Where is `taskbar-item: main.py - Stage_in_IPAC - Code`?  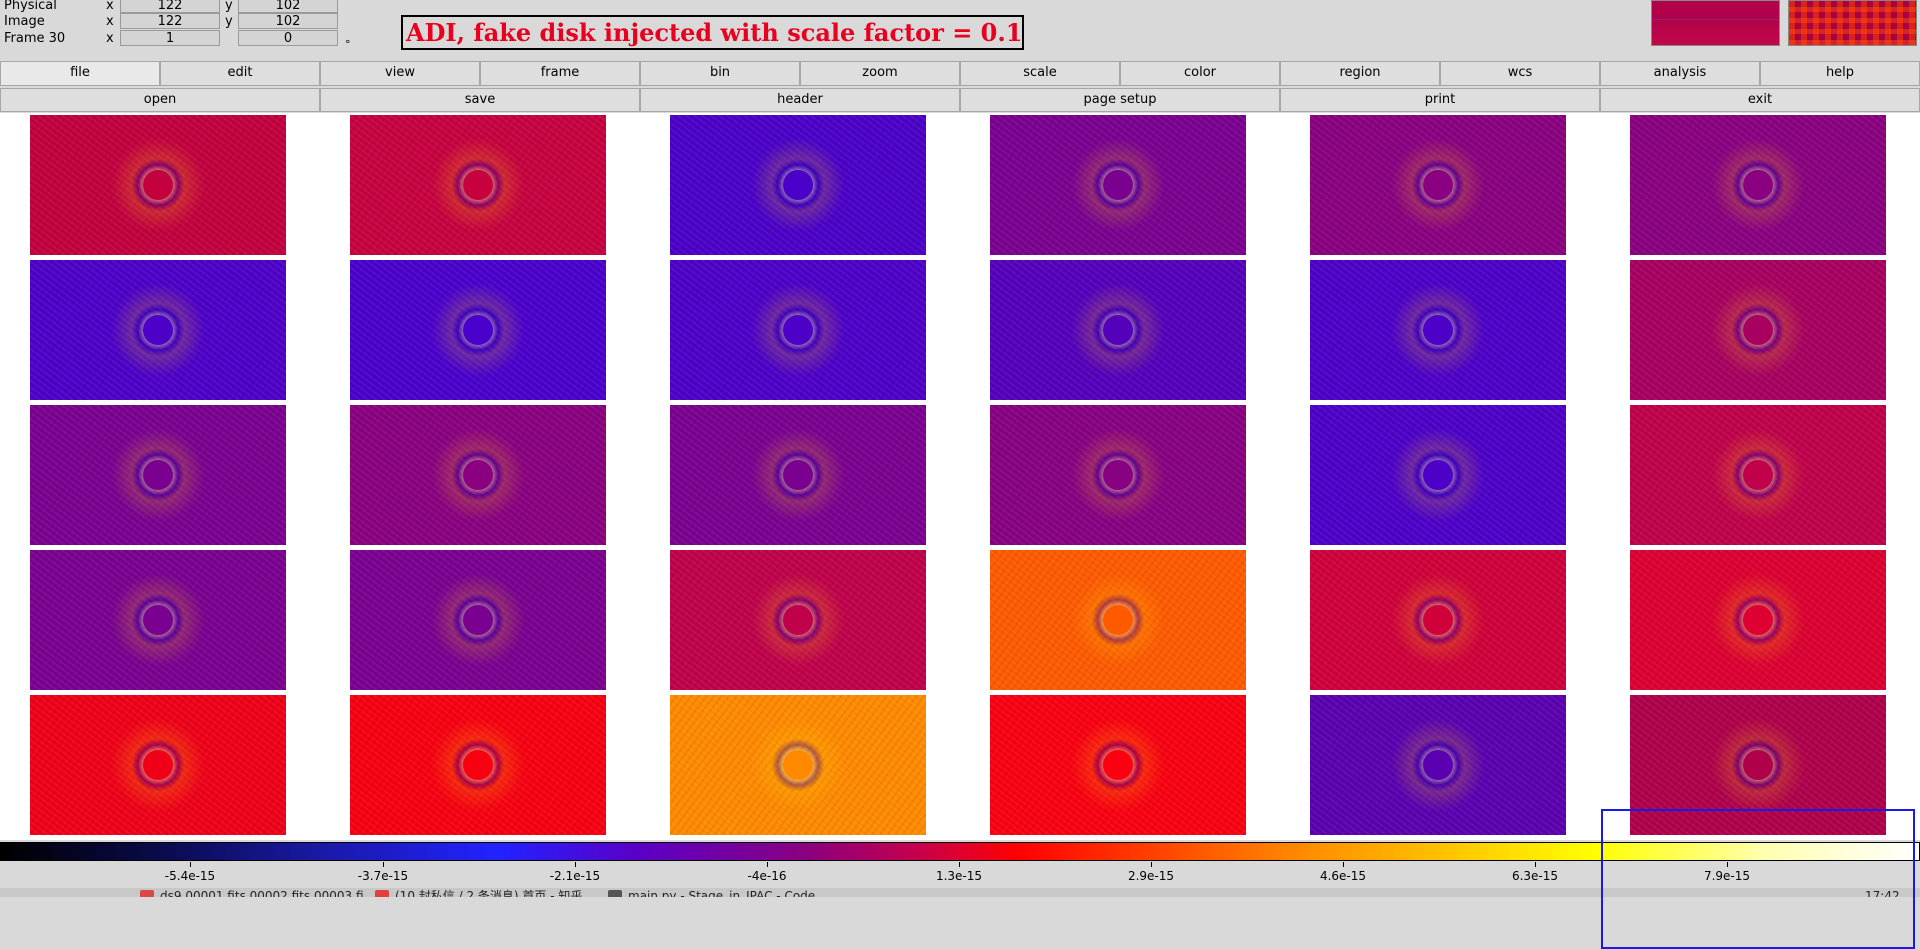 taskbar-item: main.py - Stage_in_IPAC - Code is located at coordinates (722, 893).